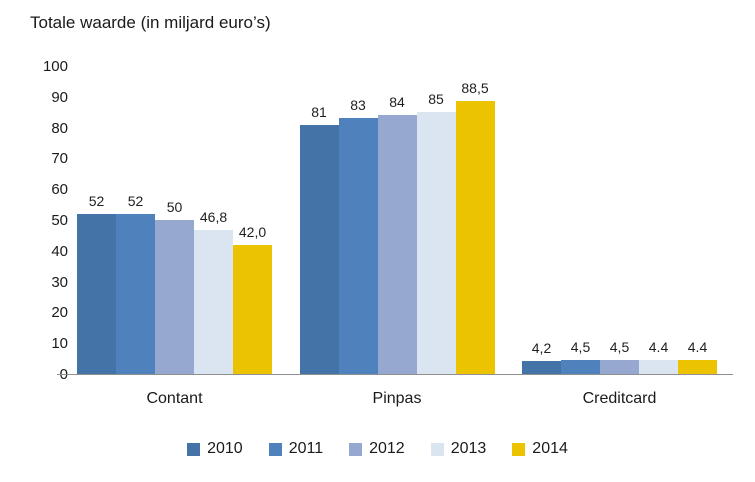 Image resolution: width=755 pixels, height=482 pixels. Describe the element at coordinates (174, 398) in the screenshot. I see `category-label-contant: Contant` at that location.